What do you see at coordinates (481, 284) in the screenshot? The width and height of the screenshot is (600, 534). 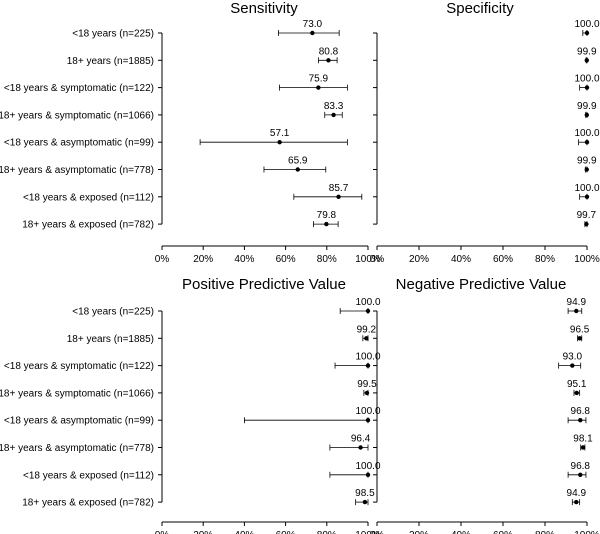 I see `npv-title: Negative Predictive Value` at bounding box center [481, 284].